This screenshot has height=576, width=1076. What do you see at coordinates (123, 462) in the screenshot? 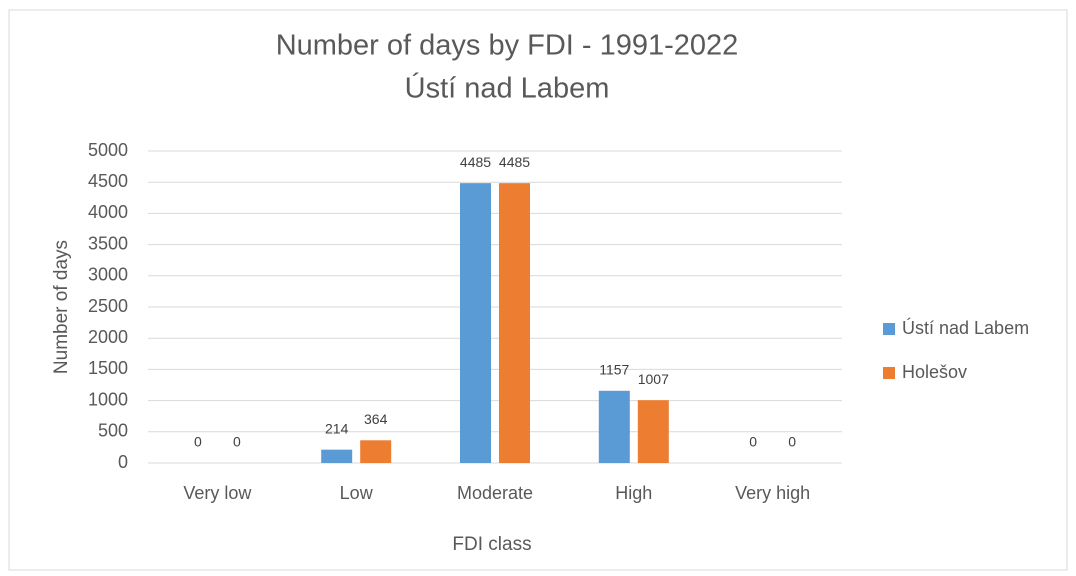
I see `y-tick-label: 0` at bounding box center [123, 462].